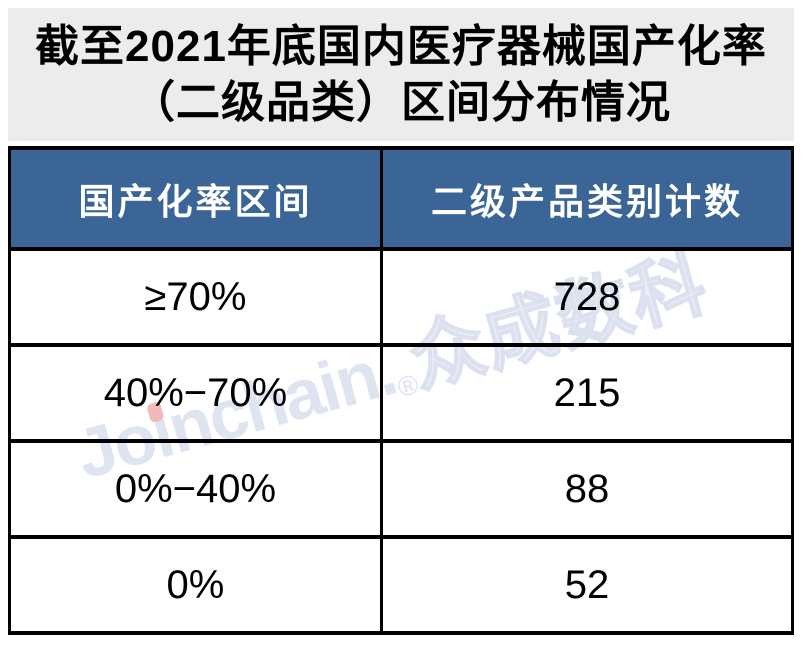 Image resolution: width=804 pixels, height=658 pixels. What do you see at coordinates (587, 297) in the screenshot?
I see `count-cell: 728` at bounding box center [587, 297].